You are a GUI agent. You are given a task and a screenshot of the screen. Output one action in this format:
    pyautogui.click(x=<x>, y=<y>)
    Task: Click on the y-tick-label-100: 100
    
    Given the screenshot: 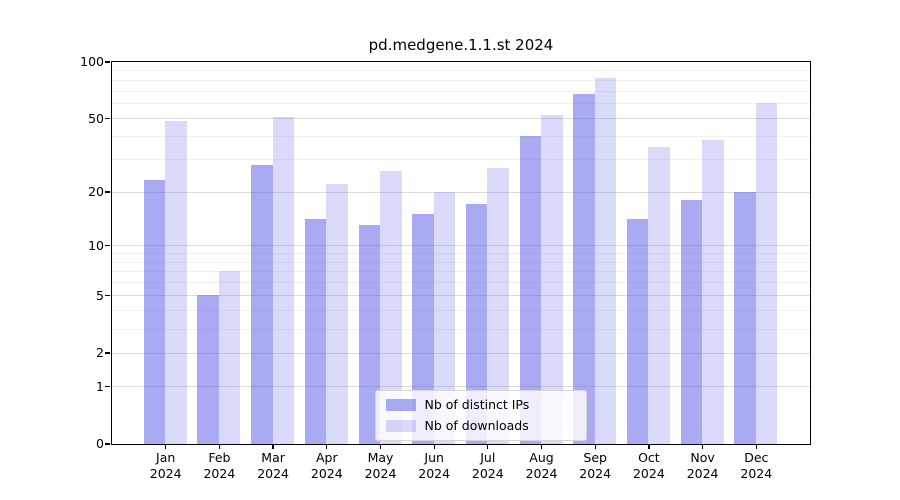 What is the action you would take?
    pyautogui.click(x=92, y=61)
    